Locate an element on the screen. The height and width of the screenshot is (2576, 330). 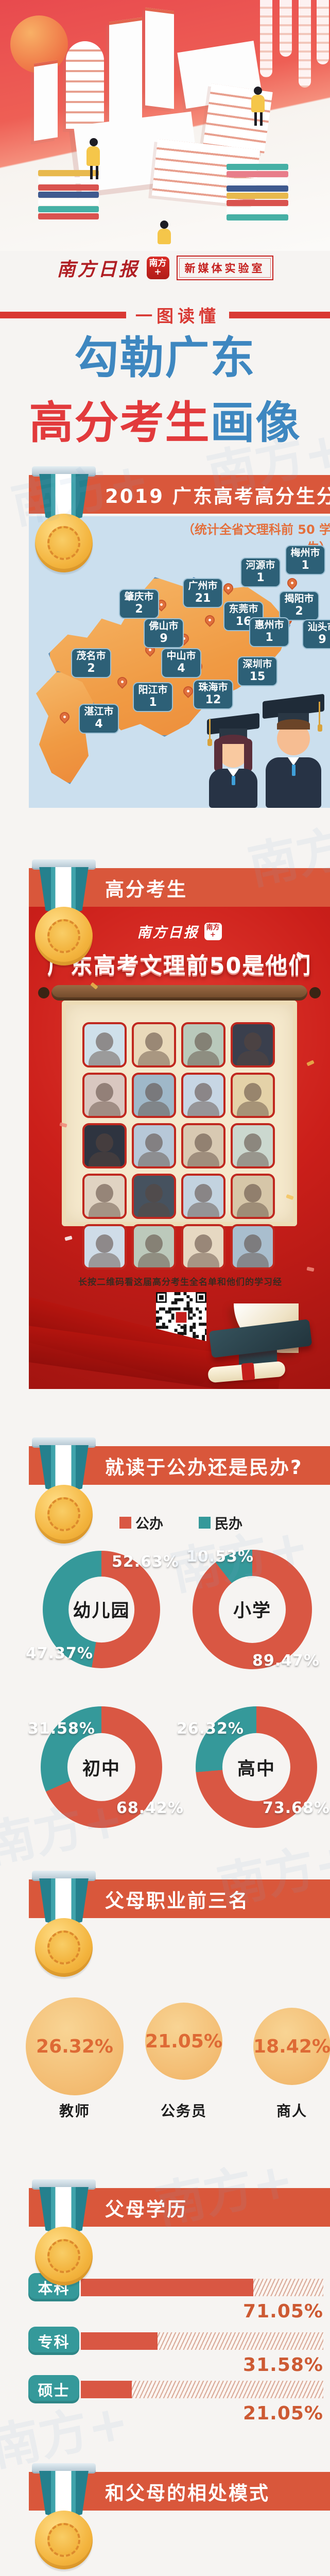
donut-chart-幼儿园: 幼儿园 is located at coordinates (101, 1609).